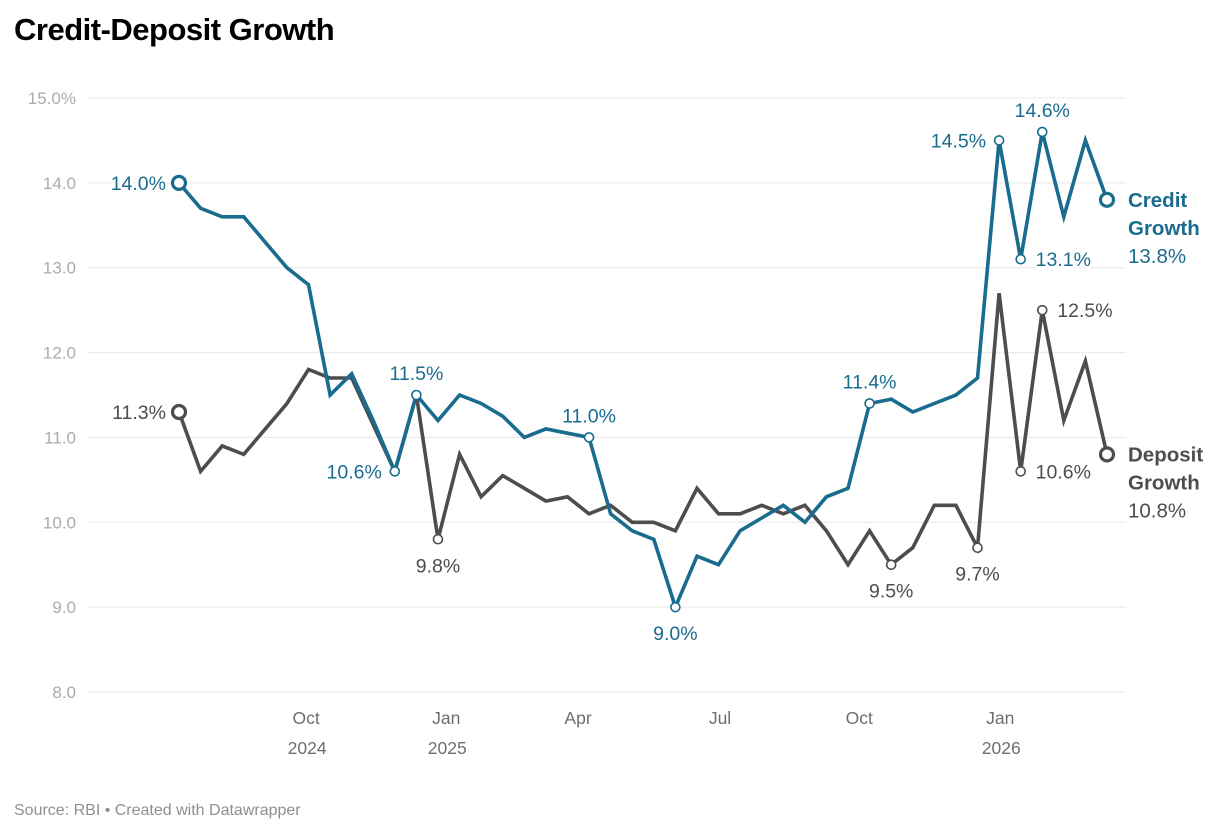 The height and width of the screenshot is (838, 1220). What do you see at coordinates (958, 141) in the screenshot?
I see `annotation-value-label: 14.5%` at bounding box center [958, 141].